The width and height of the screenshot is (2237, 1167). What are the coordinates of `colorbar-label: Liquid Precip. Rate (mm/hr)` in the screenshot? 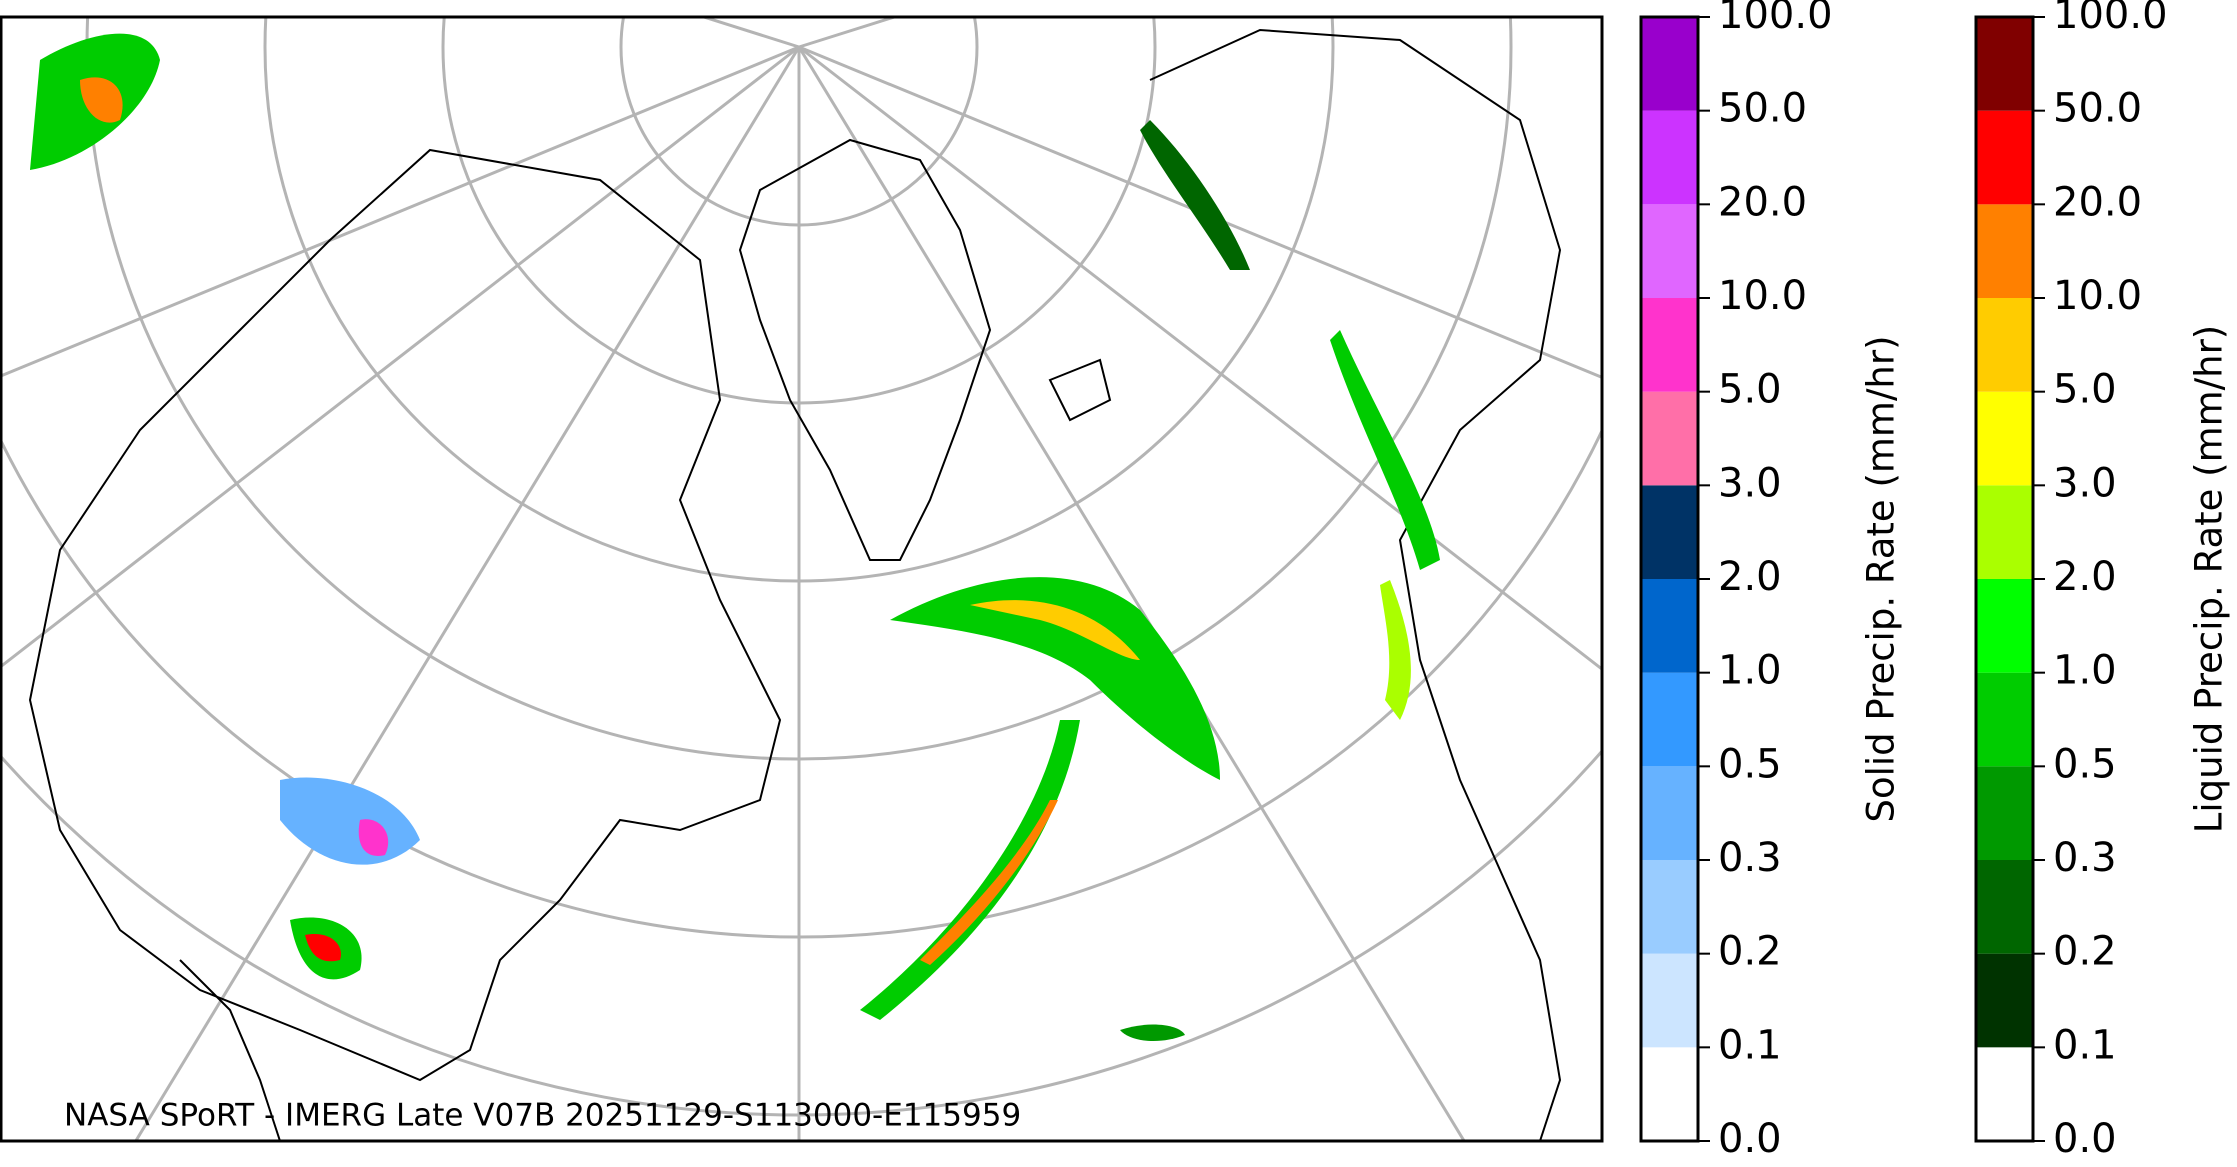 It's located at (2209, 579).